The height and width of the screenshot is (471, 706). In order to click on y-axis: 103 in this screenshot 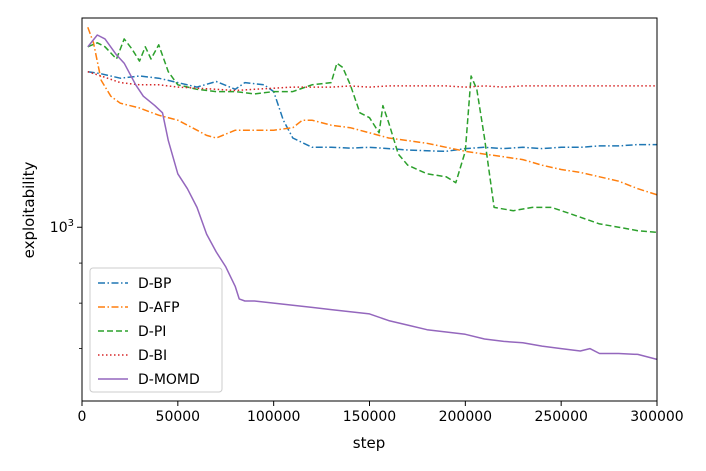, I will do `click(66, 283)`.